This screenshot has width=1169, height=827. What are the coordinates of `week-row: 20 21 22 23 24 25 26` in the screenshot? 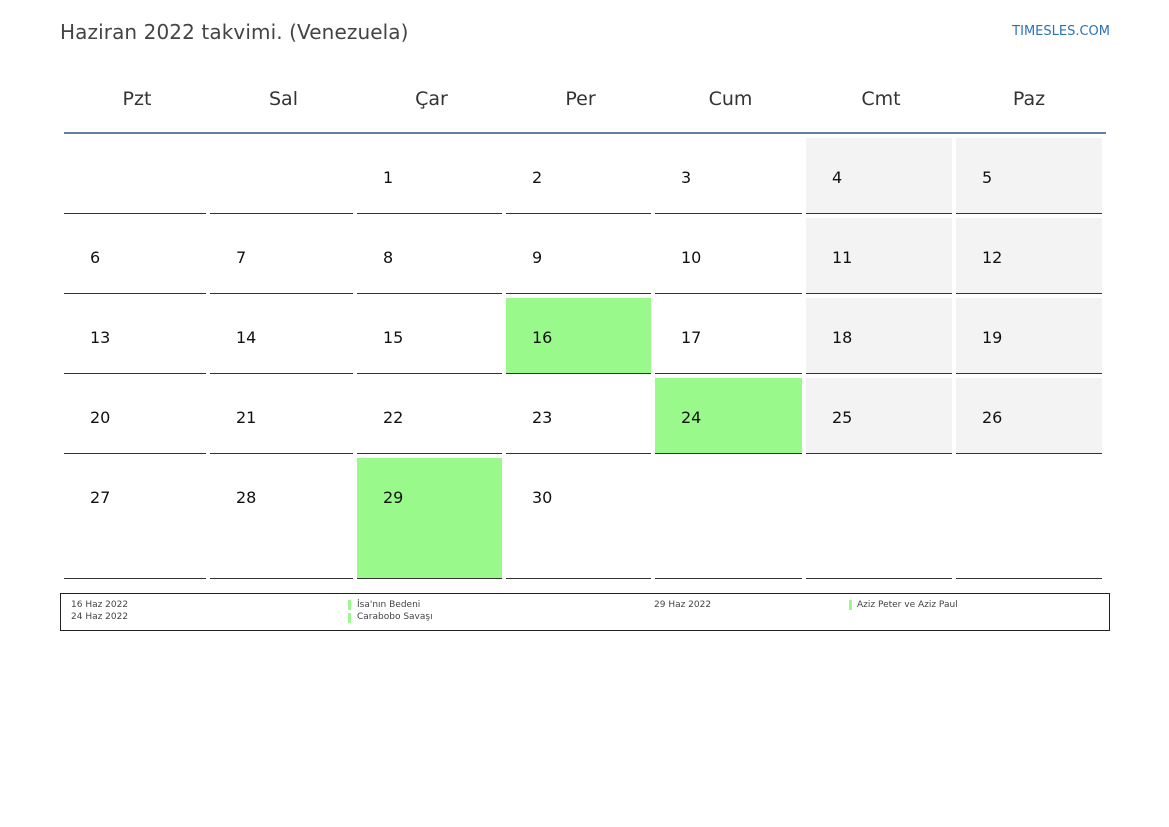 It's located at (585, 416).